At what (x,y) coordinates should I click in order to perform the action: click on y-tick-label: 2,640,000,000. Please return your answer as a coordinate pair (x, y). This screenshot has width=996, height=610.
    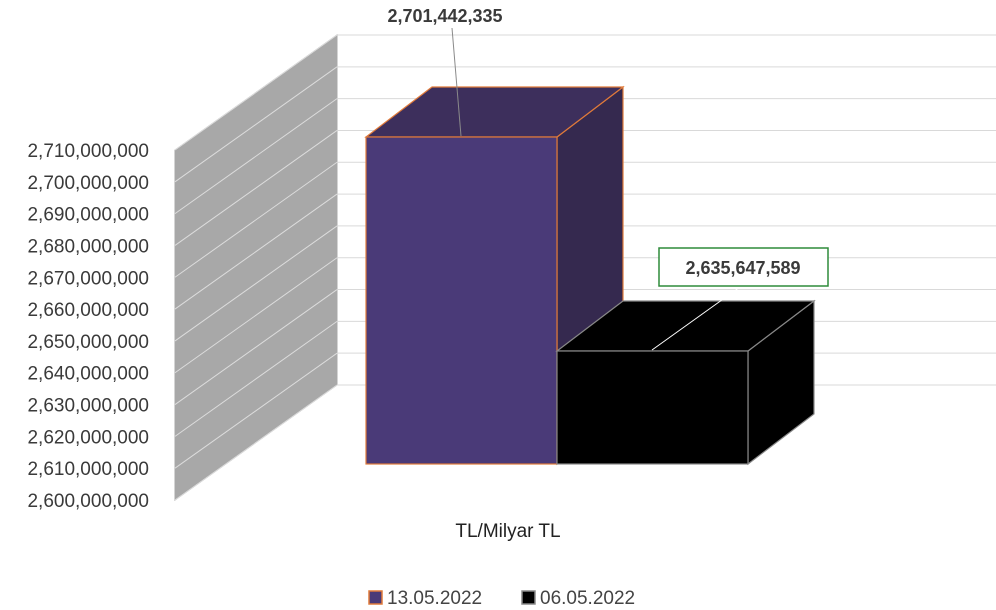
    Looking at the image, I should click on (88, 374).